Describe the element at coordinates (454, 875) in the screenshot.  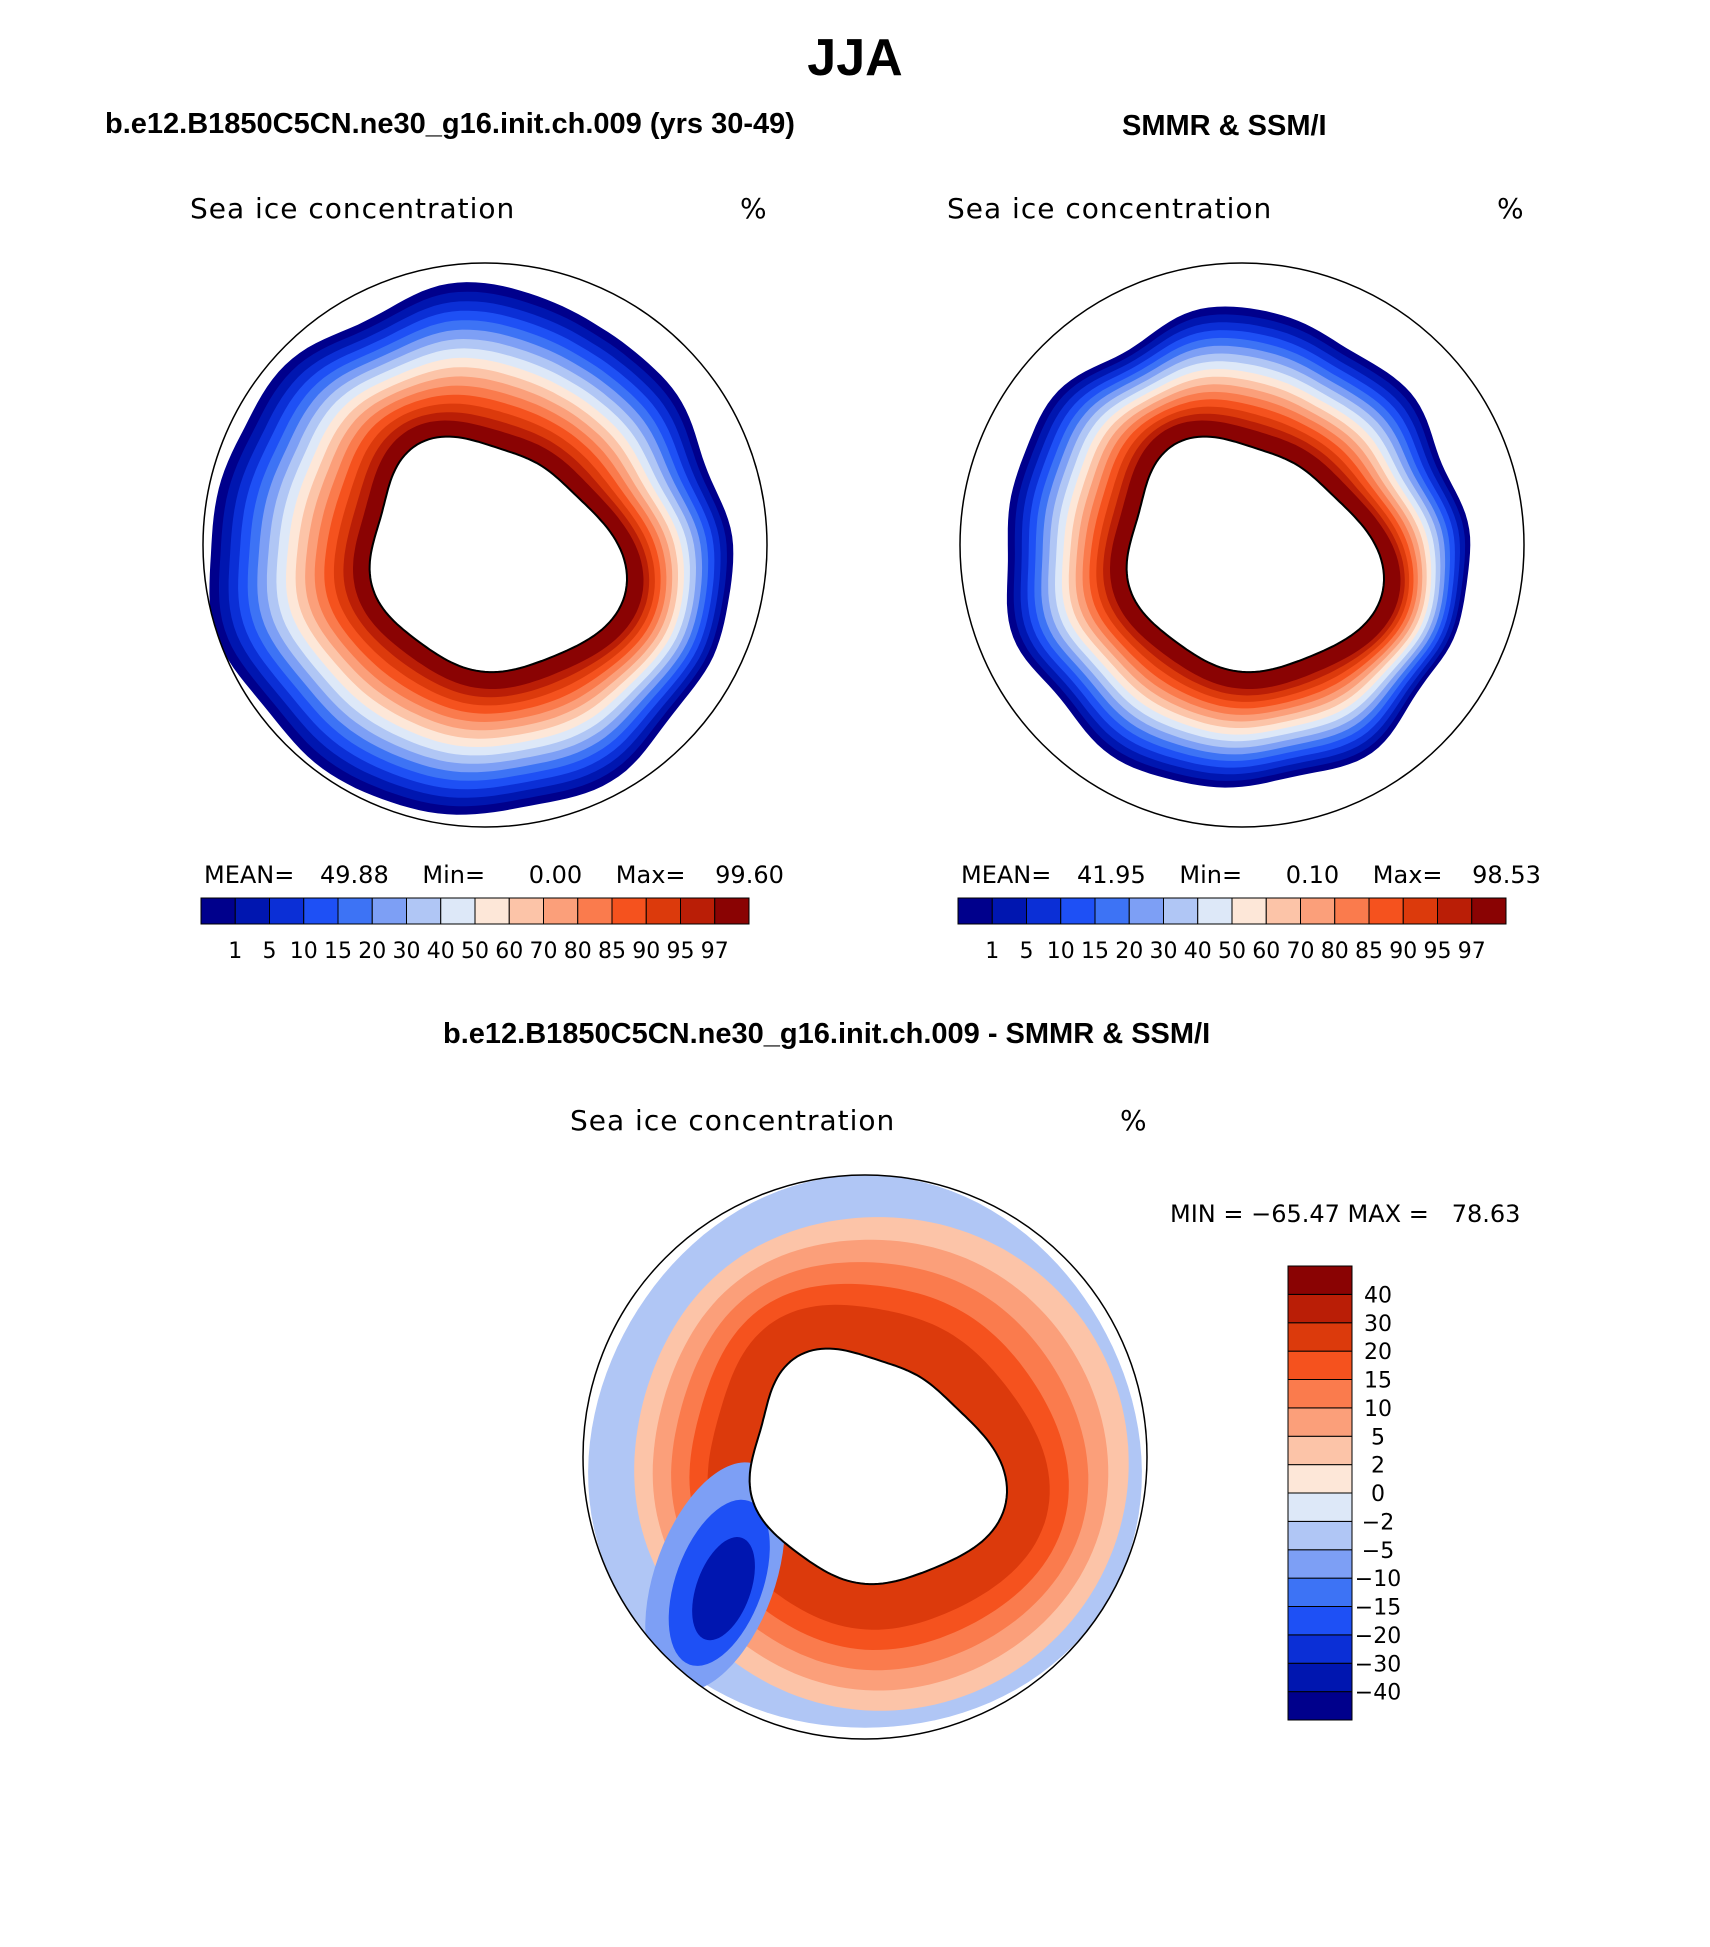
I see `model-min-label: Min=` at that location.